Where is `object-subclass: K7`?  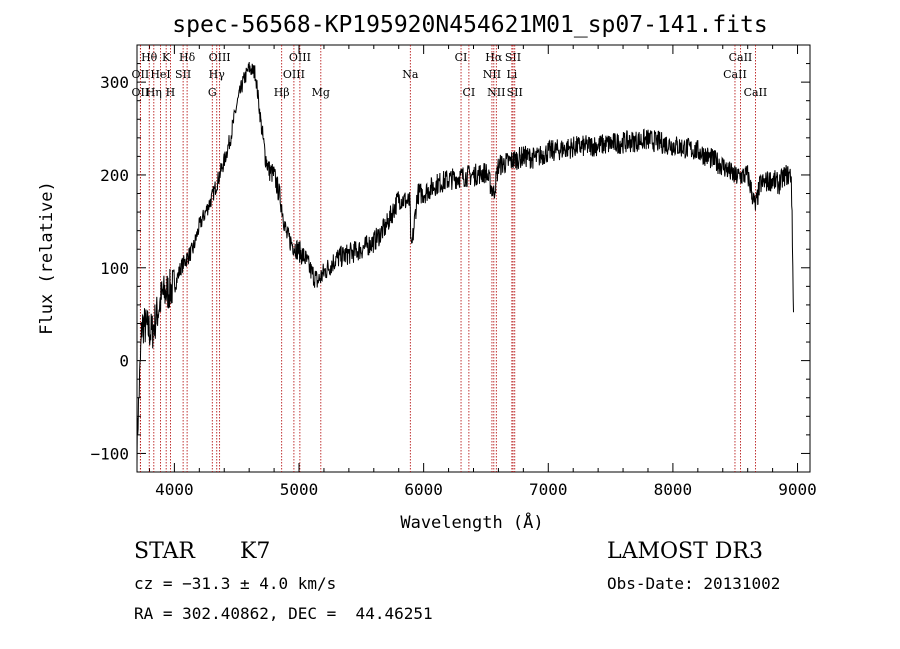 object-subclass: K7 is located at coordinates (255, 551).